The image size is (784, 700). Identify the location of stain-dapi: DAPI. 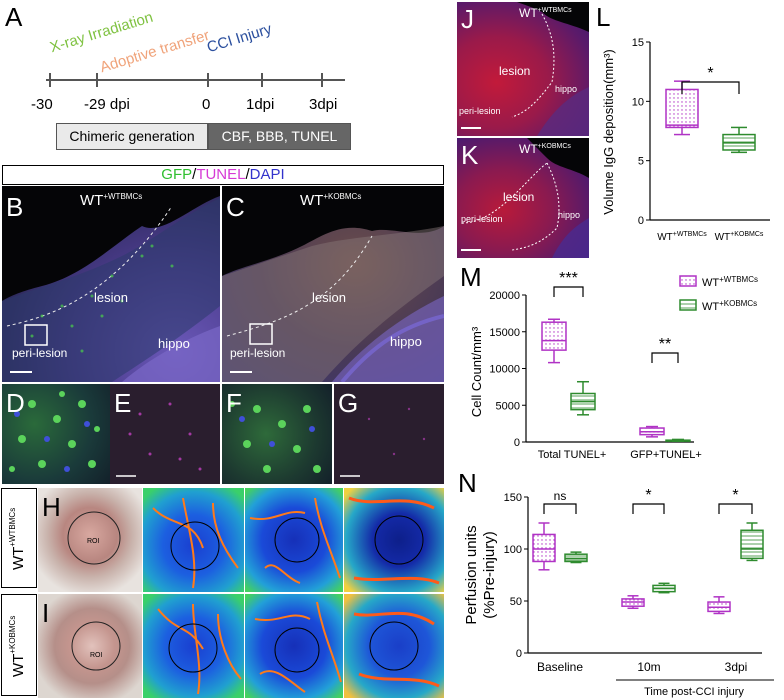
(267, 174).